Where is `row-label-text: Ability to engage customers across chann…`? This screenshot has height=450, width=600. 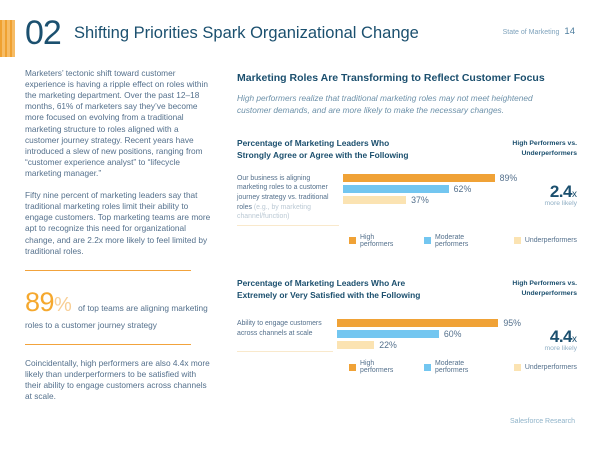
row-label-text: Ability to engage customers across chann… is located at coordinates (279, 329).